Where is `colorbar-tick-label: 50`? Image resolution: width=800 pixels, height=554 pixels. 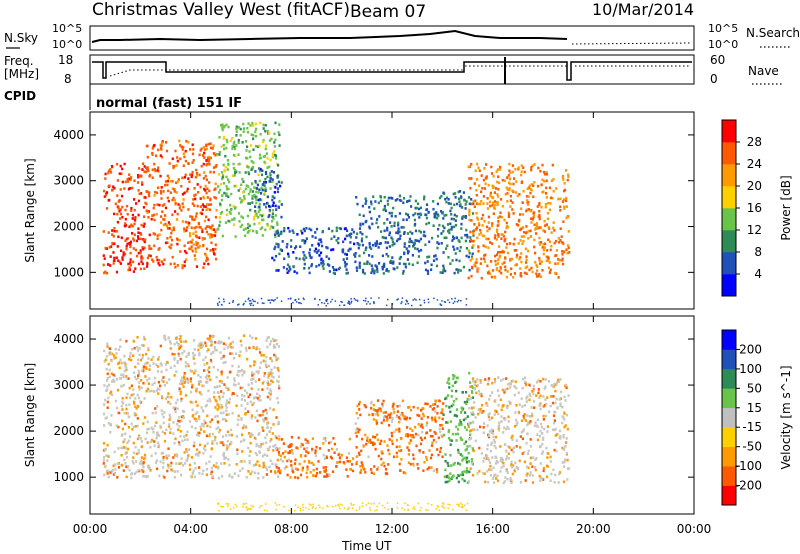 colorbar-tick-label: 50 is located at coordinates (754, 388).